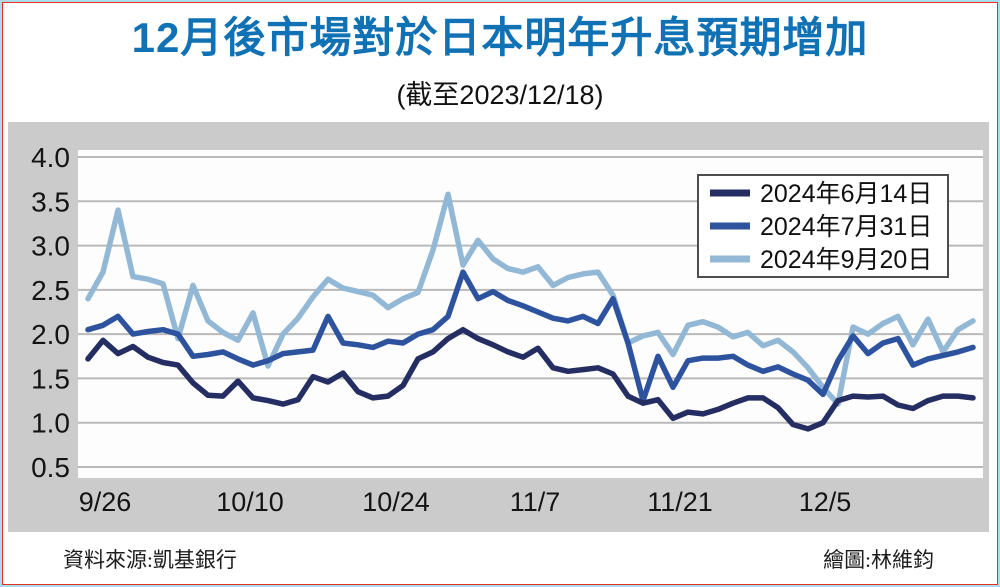 This screenshot has height=587, width=1000. I want to click on credit-label: 繪圖:林維鈞, so click(878, 560).